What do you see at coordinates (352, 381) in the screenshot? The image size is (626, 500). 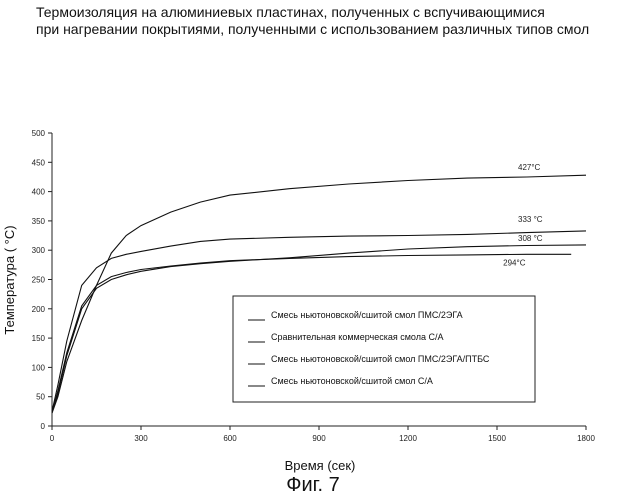 I see `legend-label-4: Смесь ньютоновской/сшитой смол С/А` at bounding box center [352, 381].